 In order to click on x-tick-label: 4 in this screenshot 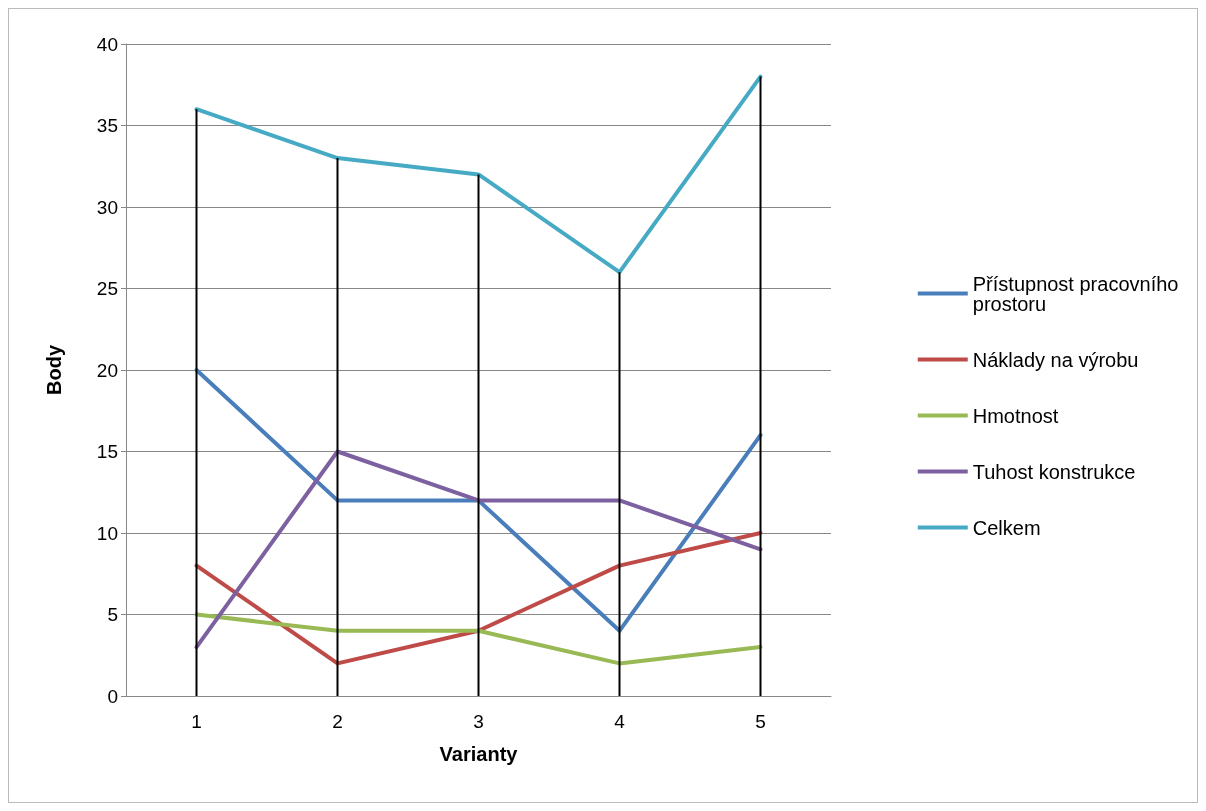, I will do `click(620, 721)`.